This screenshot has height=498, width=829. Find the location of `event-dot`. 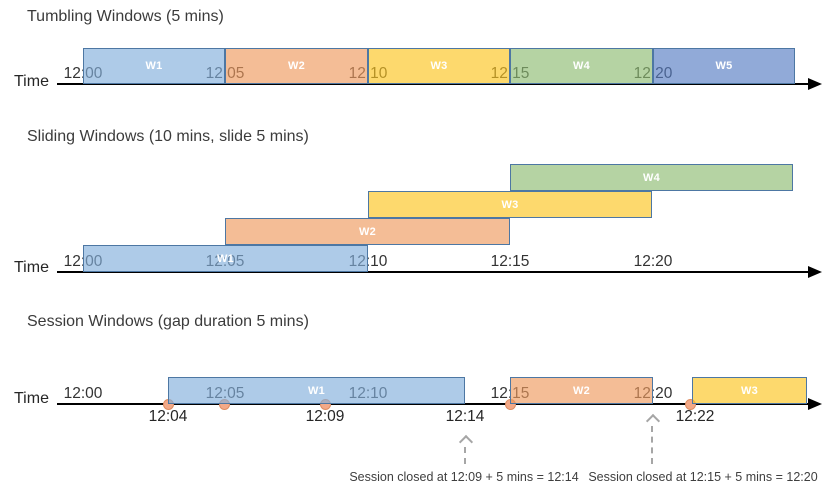

event-dot is located at coordinates (690, 404).